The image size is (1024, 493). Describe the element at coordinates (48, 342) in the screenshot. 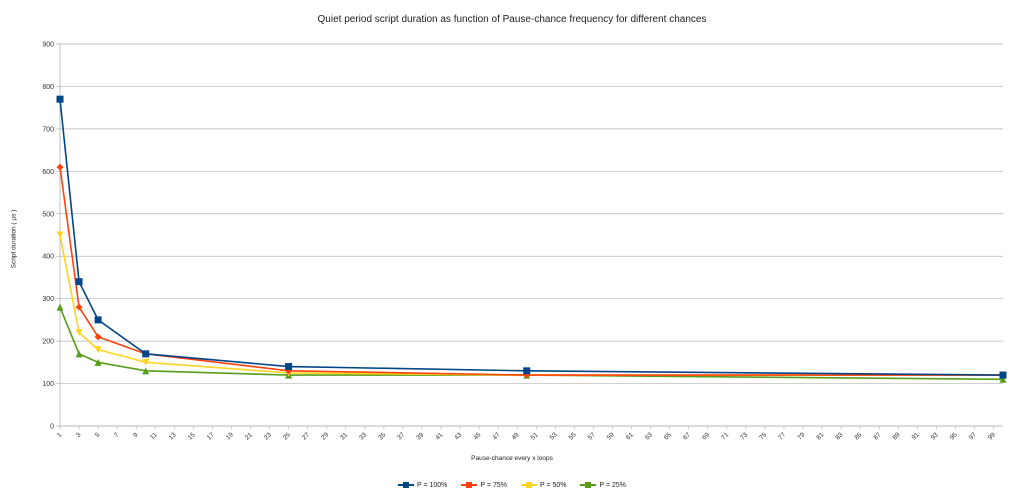

I see `y-tick-label: 200` at that location.